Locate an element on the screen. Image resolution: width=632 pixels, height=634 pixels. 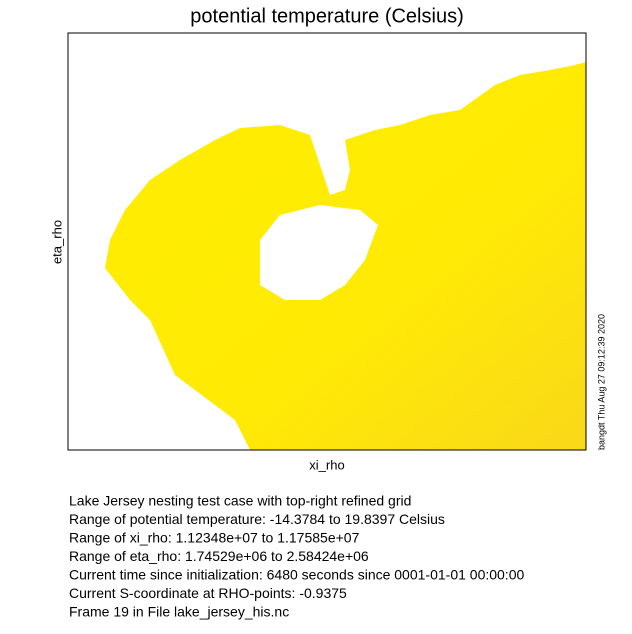
y-axis-label: eta_rho is located at coordinates (56, 242).